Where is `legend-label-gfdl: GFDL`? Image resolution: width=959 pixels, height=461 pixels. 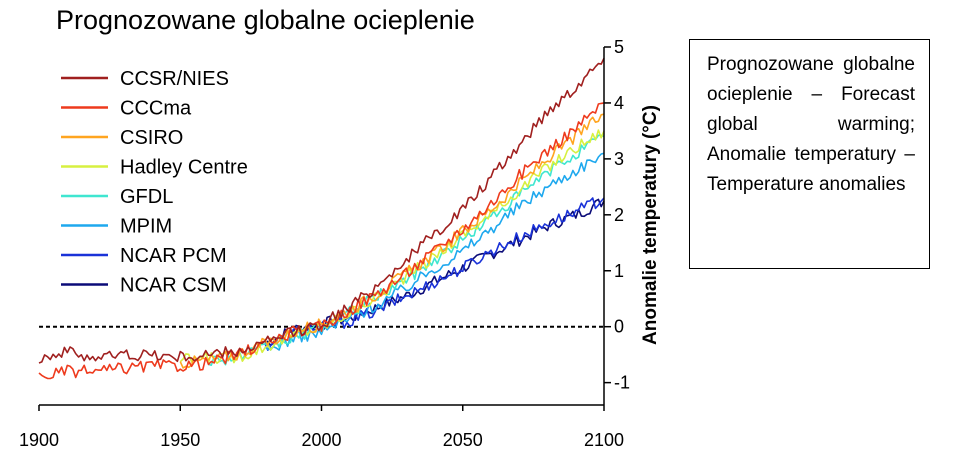 legend-label-gfdl: GFDL is located at coordinates (146, 197).